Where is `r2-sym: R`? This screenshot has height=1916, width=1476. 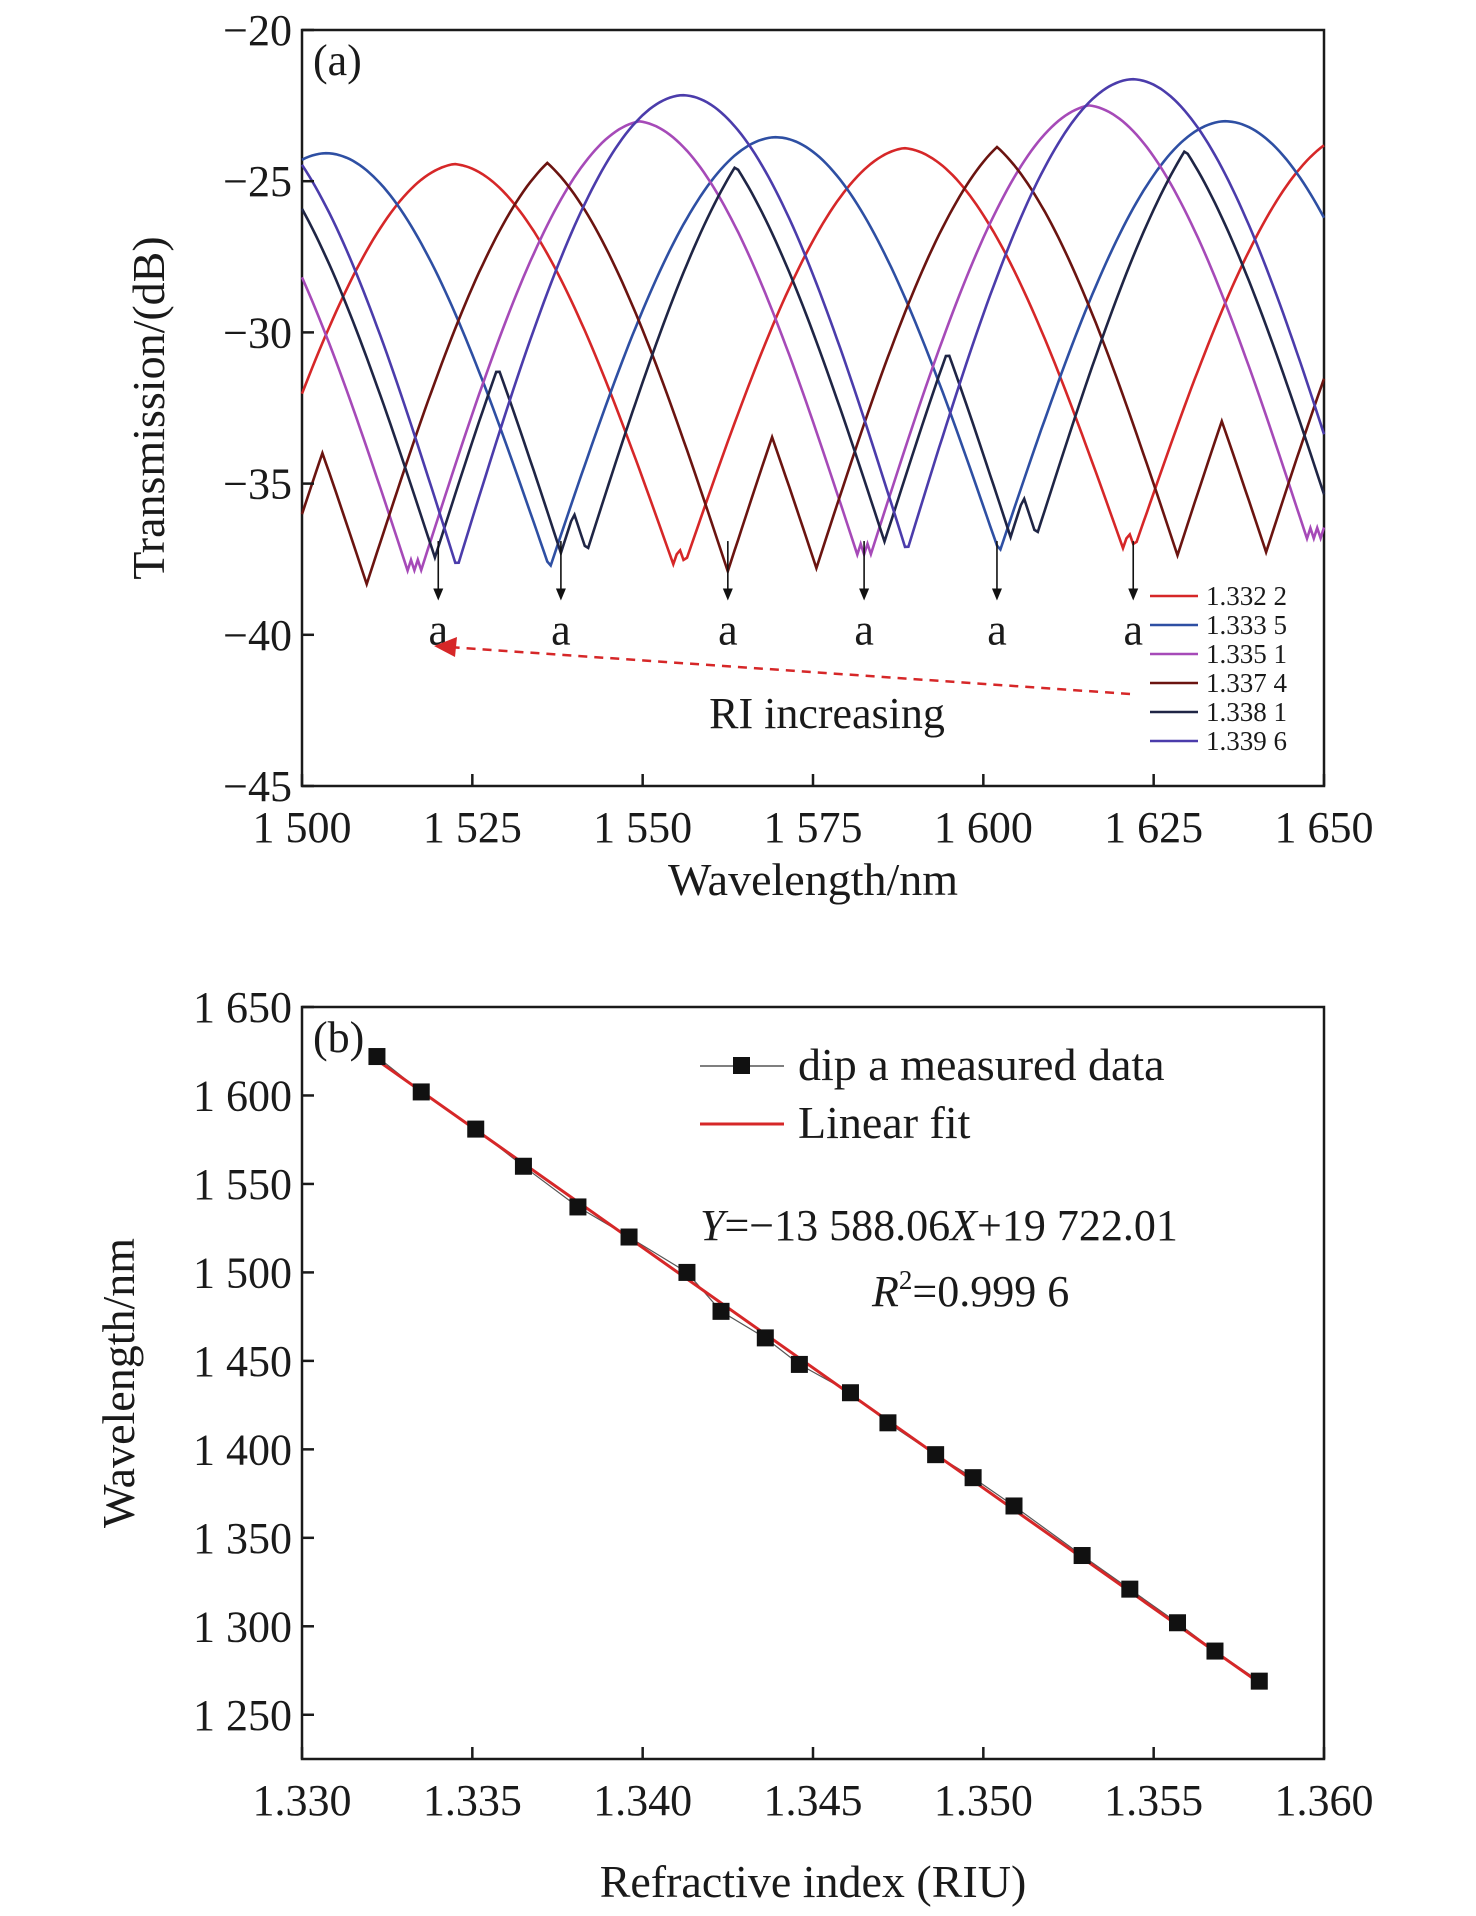
r2-sym: R is located at coordinates (885, 1291).